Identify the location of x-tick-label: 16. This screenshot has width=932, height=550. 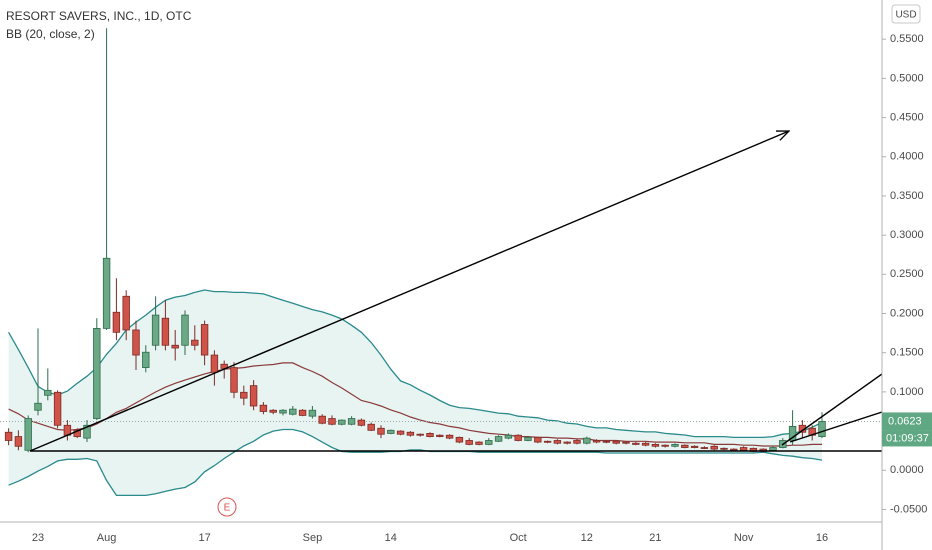
(822, 538).